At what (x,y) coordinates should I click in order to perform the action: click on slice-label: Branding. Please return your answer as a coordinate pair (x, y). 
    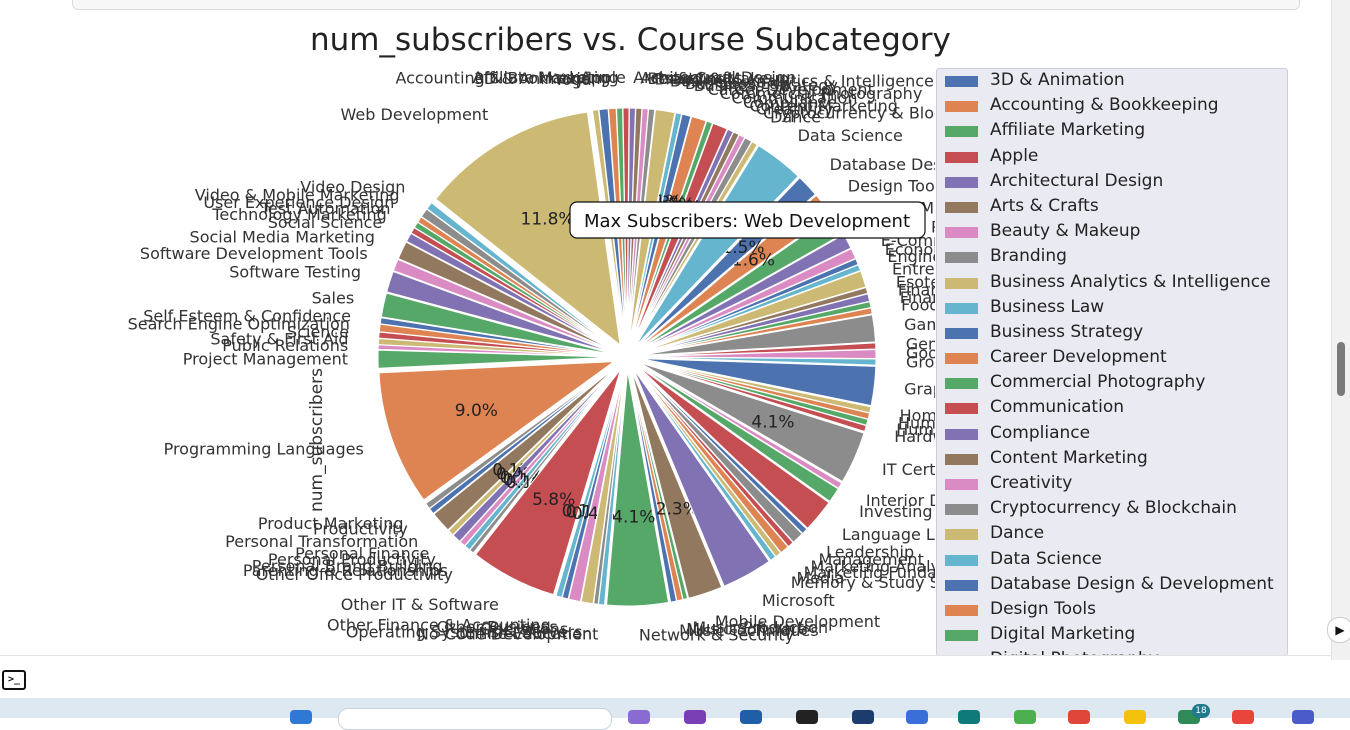
    Looking at the image, I should click on (691, 78).